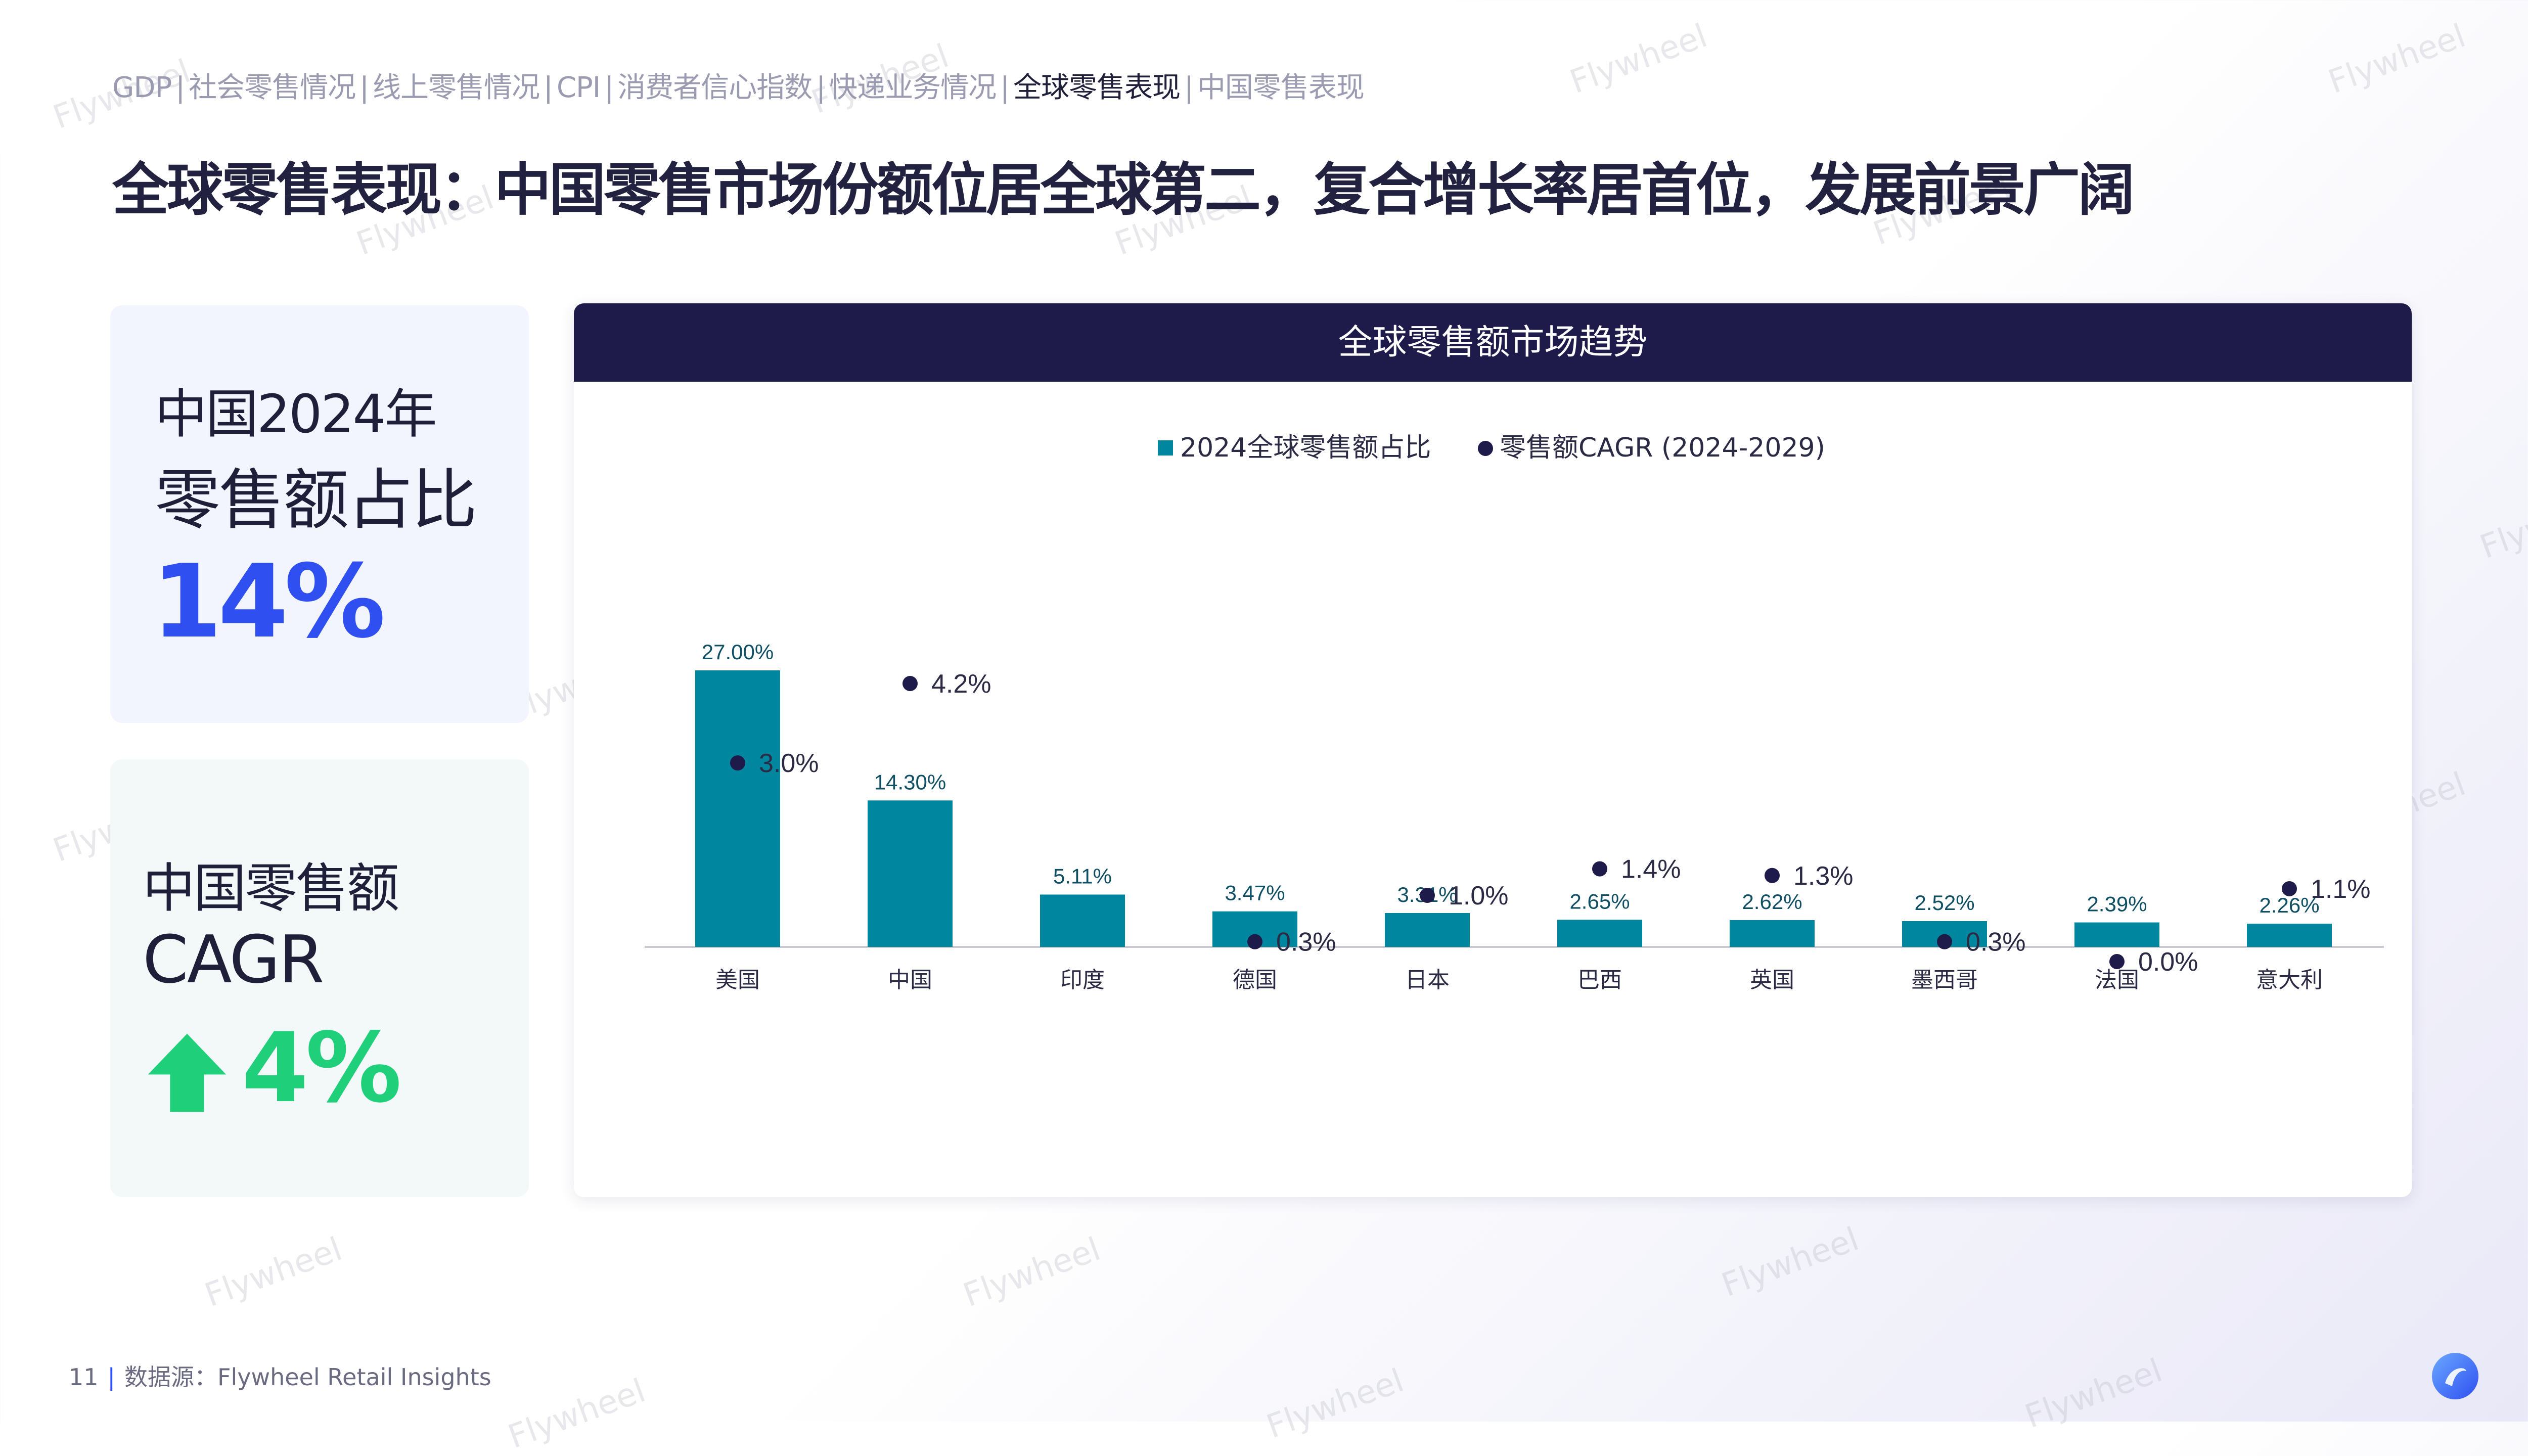  Describe the element at coordinates (2168, 962) in the screenshot. I see `cagr-label-8: 0.0%` at that location.